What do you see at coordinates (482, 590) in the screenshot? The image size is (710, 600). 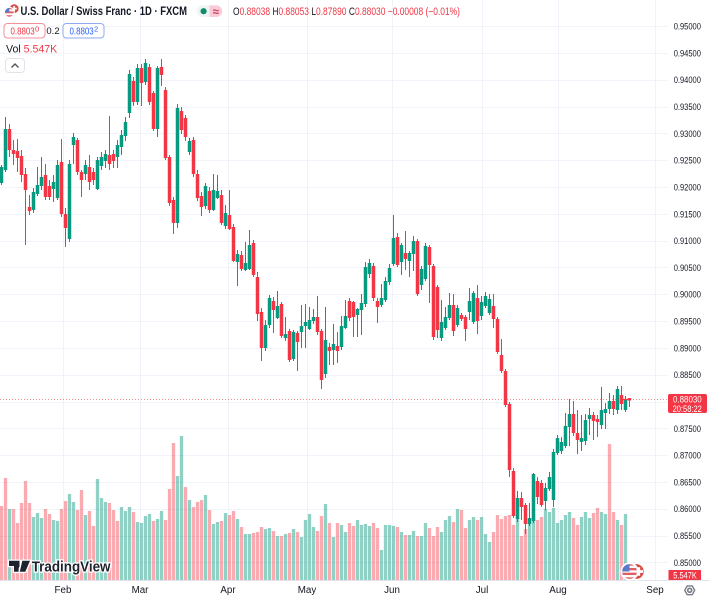 I see `svg-text: Jul` at bounding box center [482, 590].